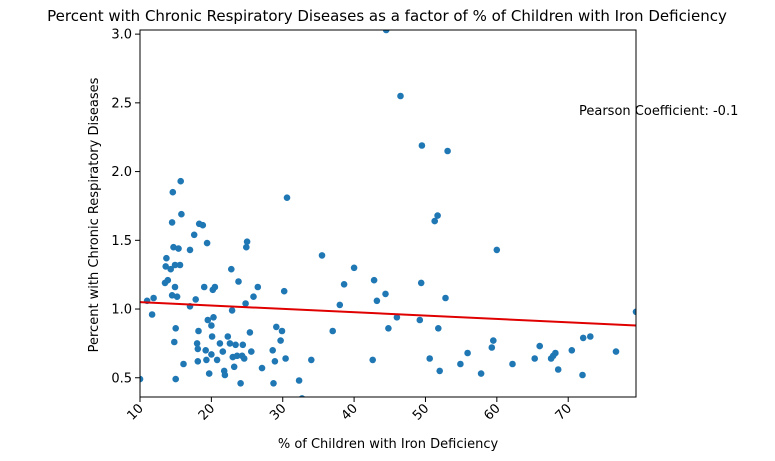  I want to click on y-tick-label: 0.5, so click(121, 378).